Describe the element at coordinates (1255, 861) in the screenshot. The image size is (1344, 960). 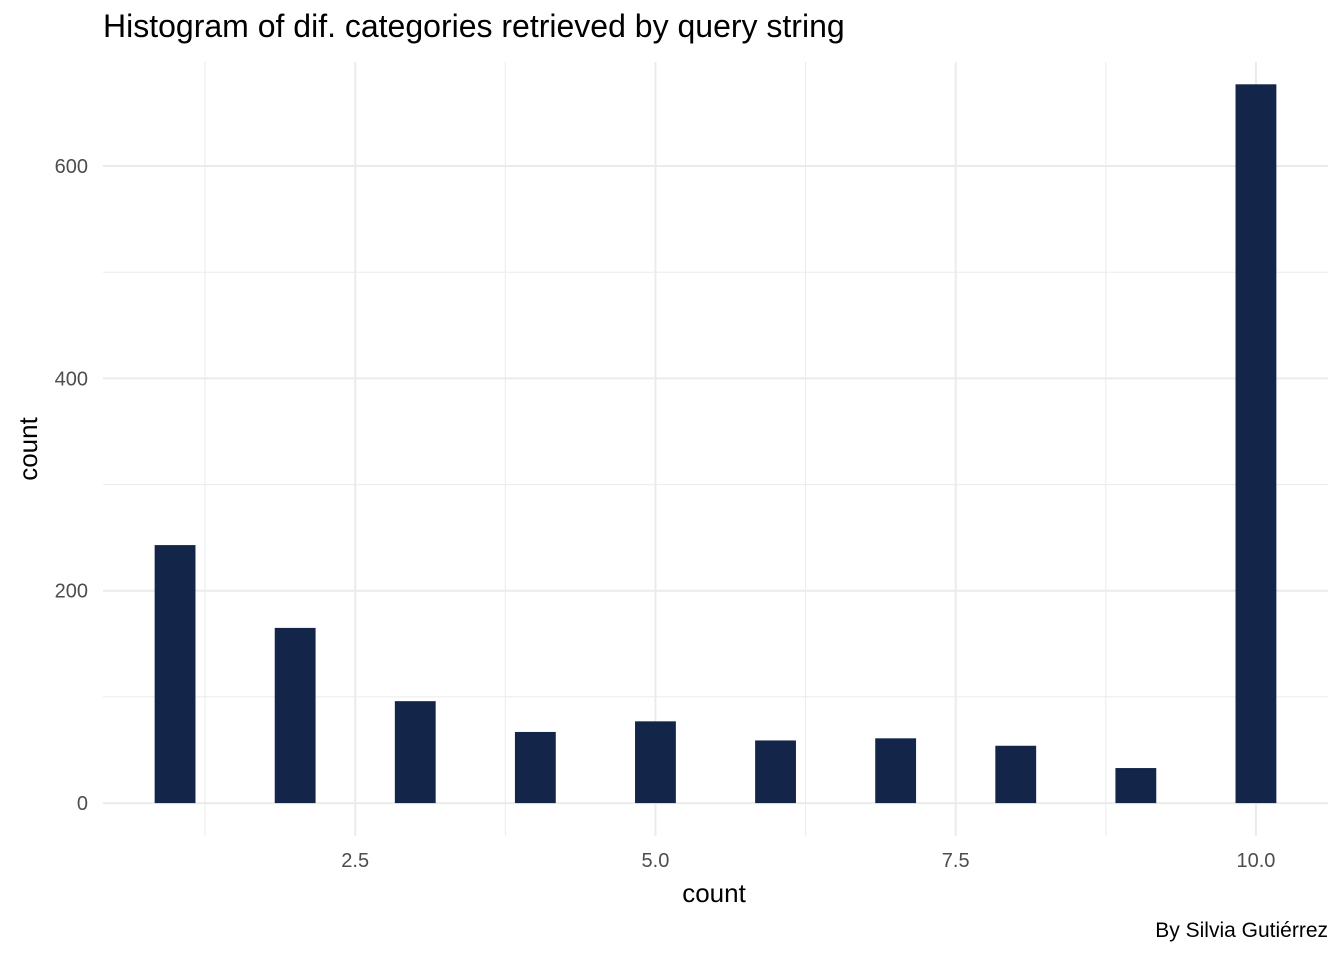
I see `x-tick-label: 10.0` at that location.